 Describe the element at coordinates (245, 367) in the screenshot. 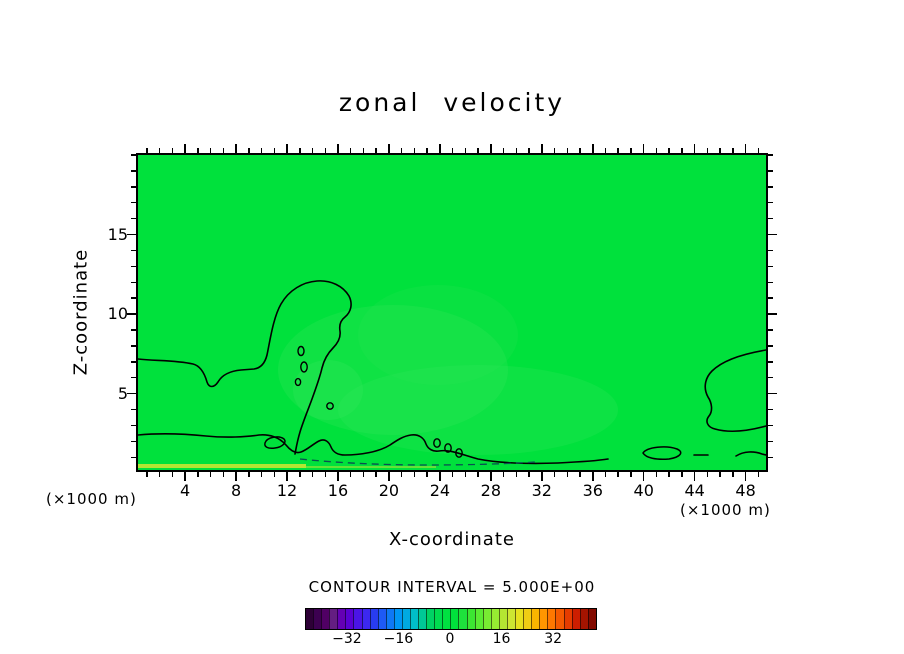

I see `zero-contour-left-lobe` at that location.